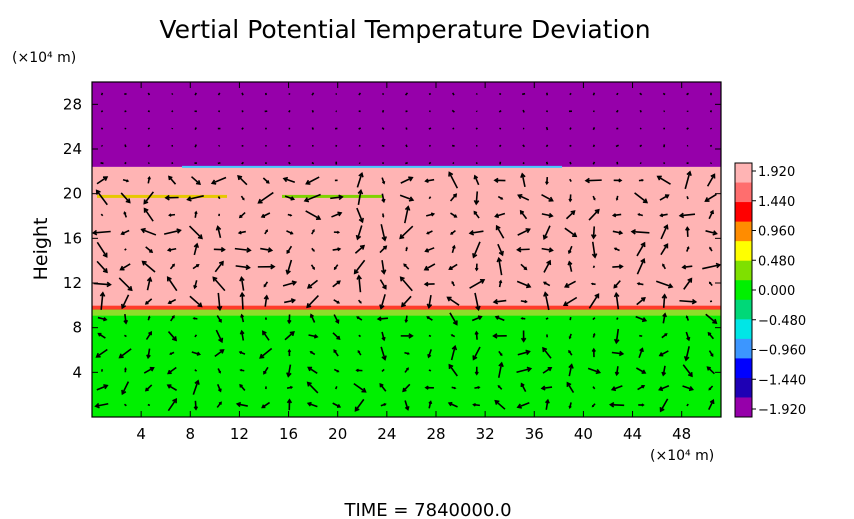 The image size is (854, 519). Describe the element at coordinates (782, 351) in the screenshot. I see `colorbar-label: −0.960` at that location.